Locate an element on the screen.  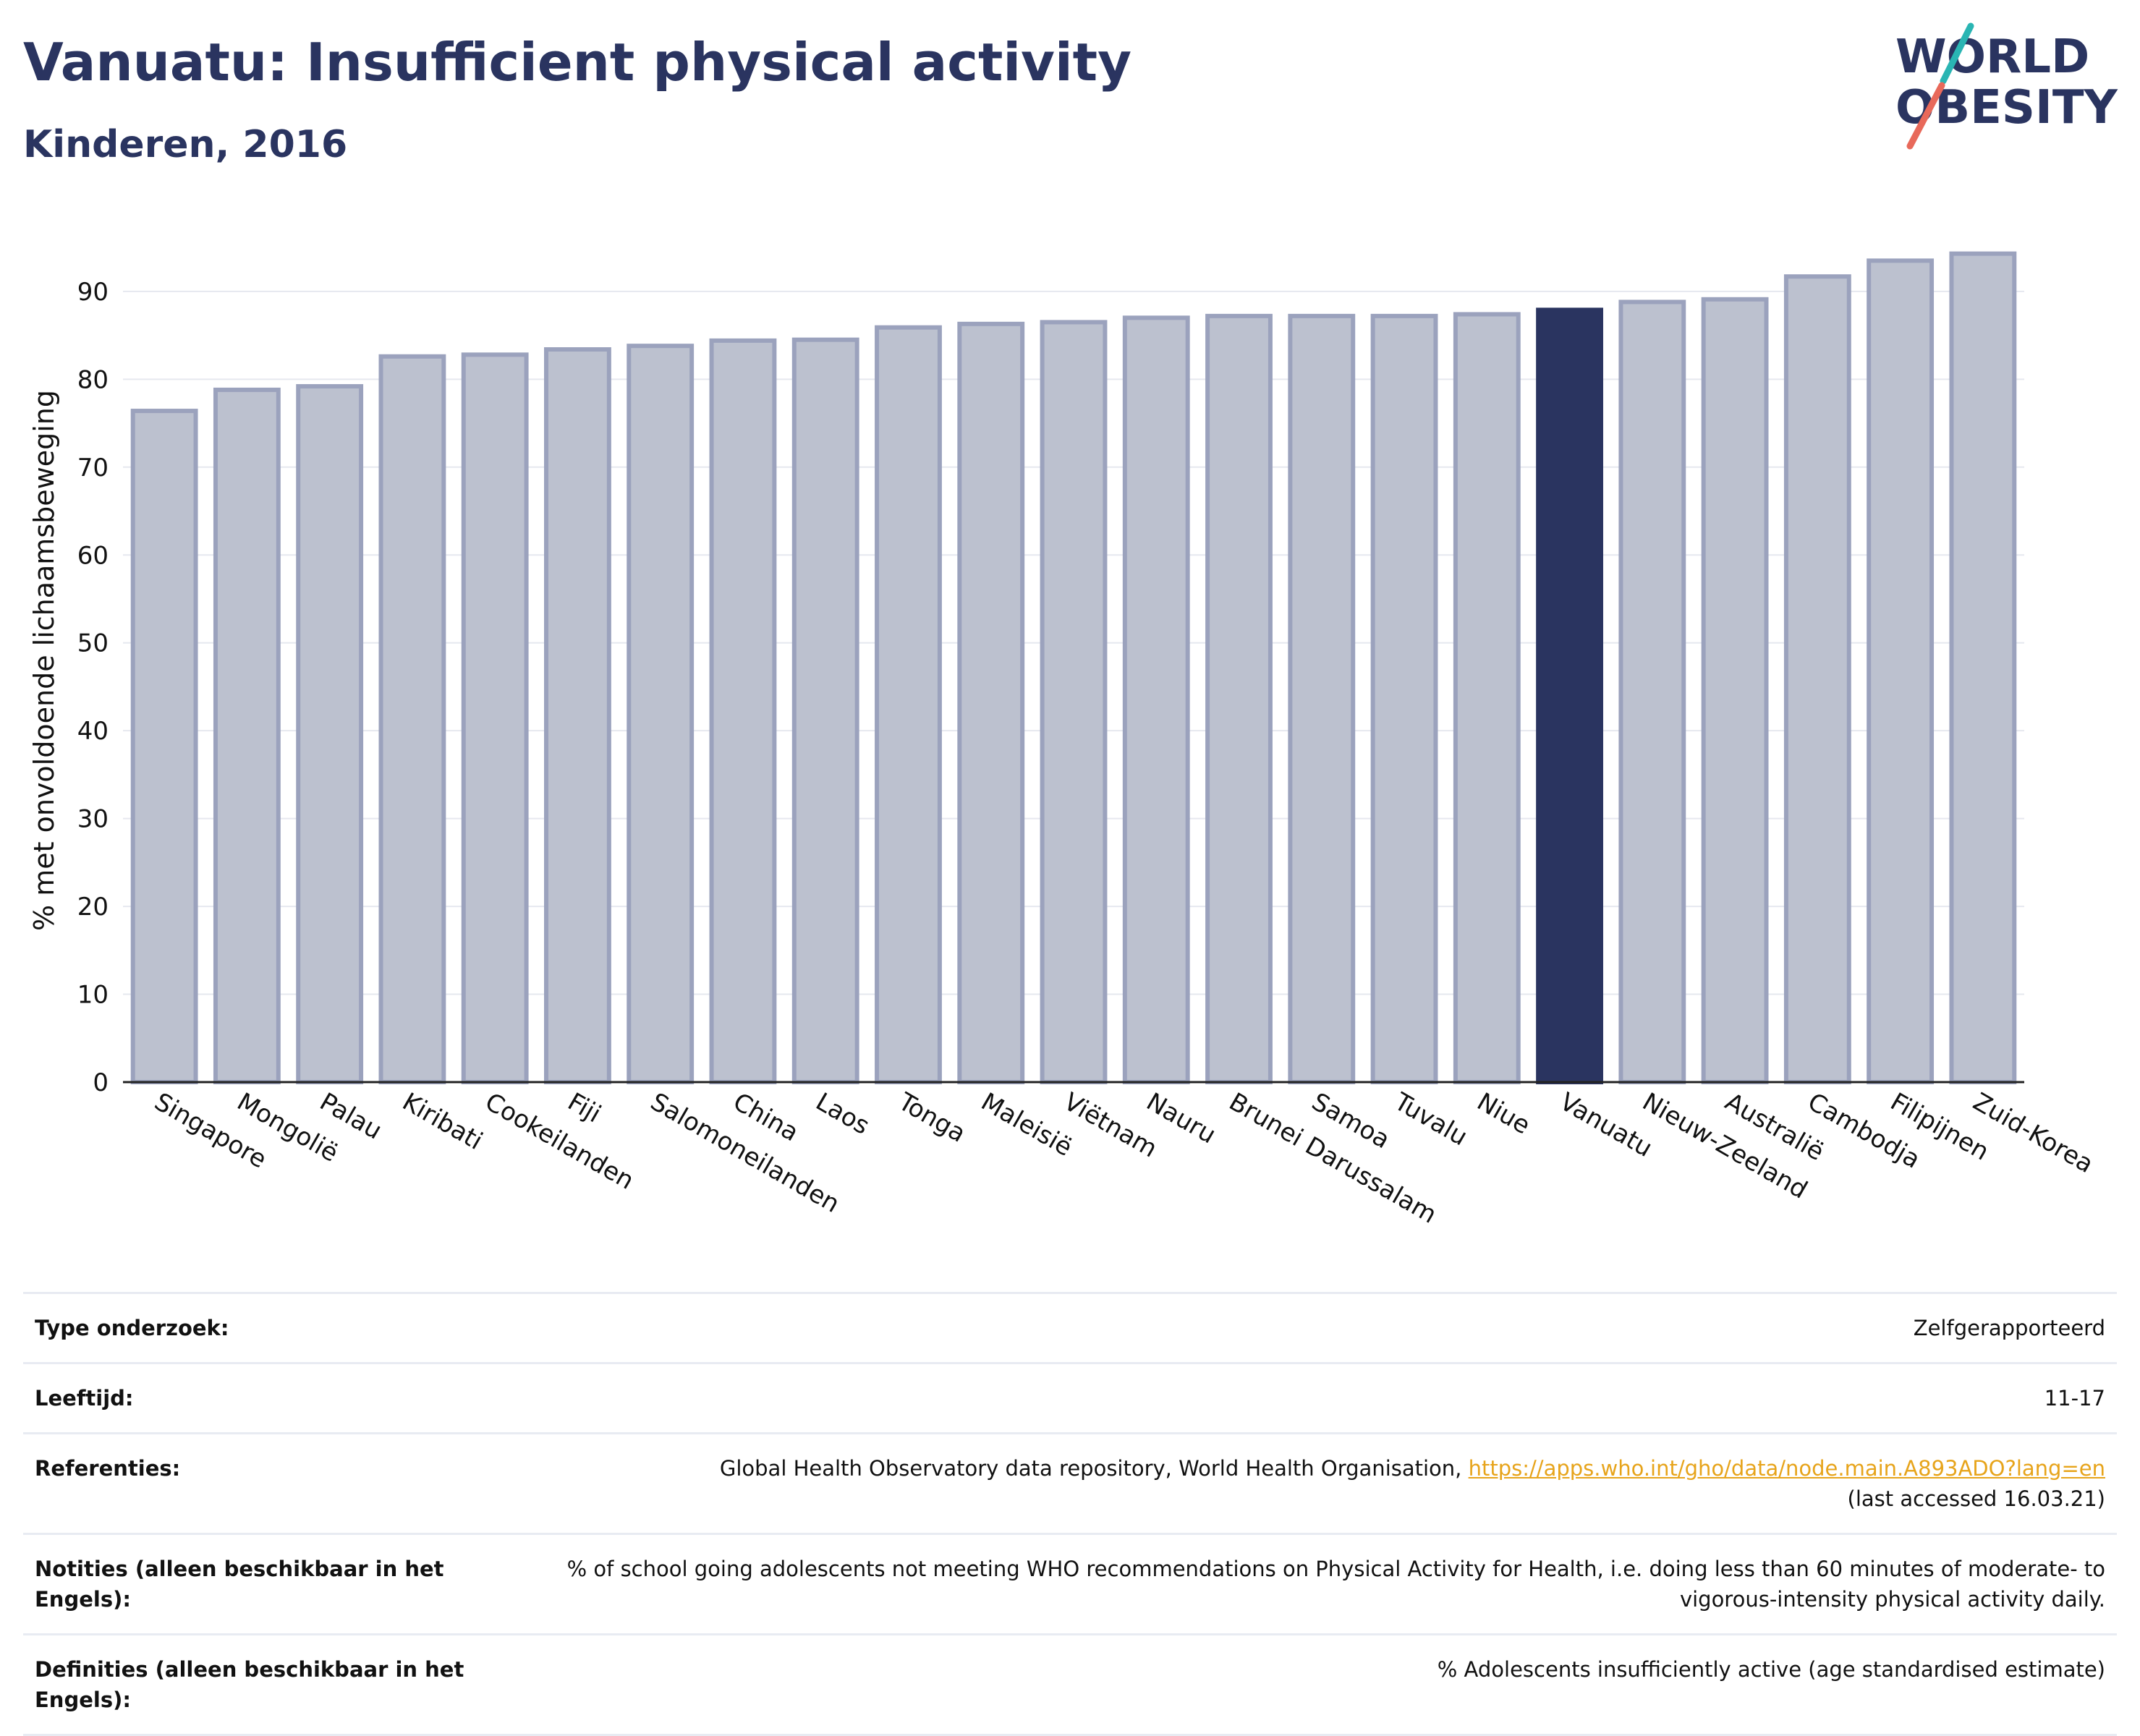
info-value: 11-17 is located at coordinates (1306, 1398).